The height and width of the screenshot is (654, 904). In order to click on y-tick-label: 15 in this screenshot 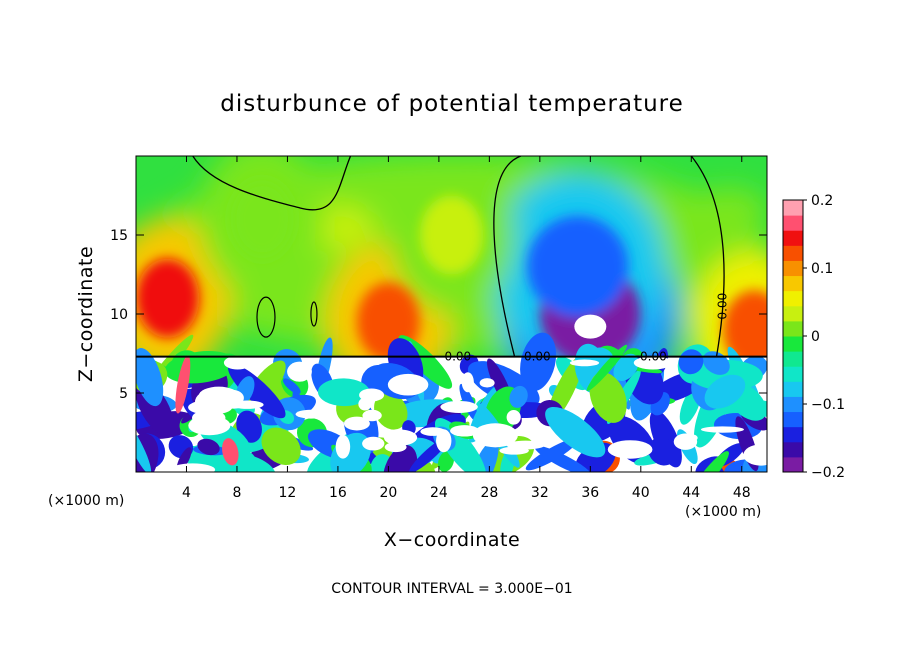, I will do `click(119, 236)`.